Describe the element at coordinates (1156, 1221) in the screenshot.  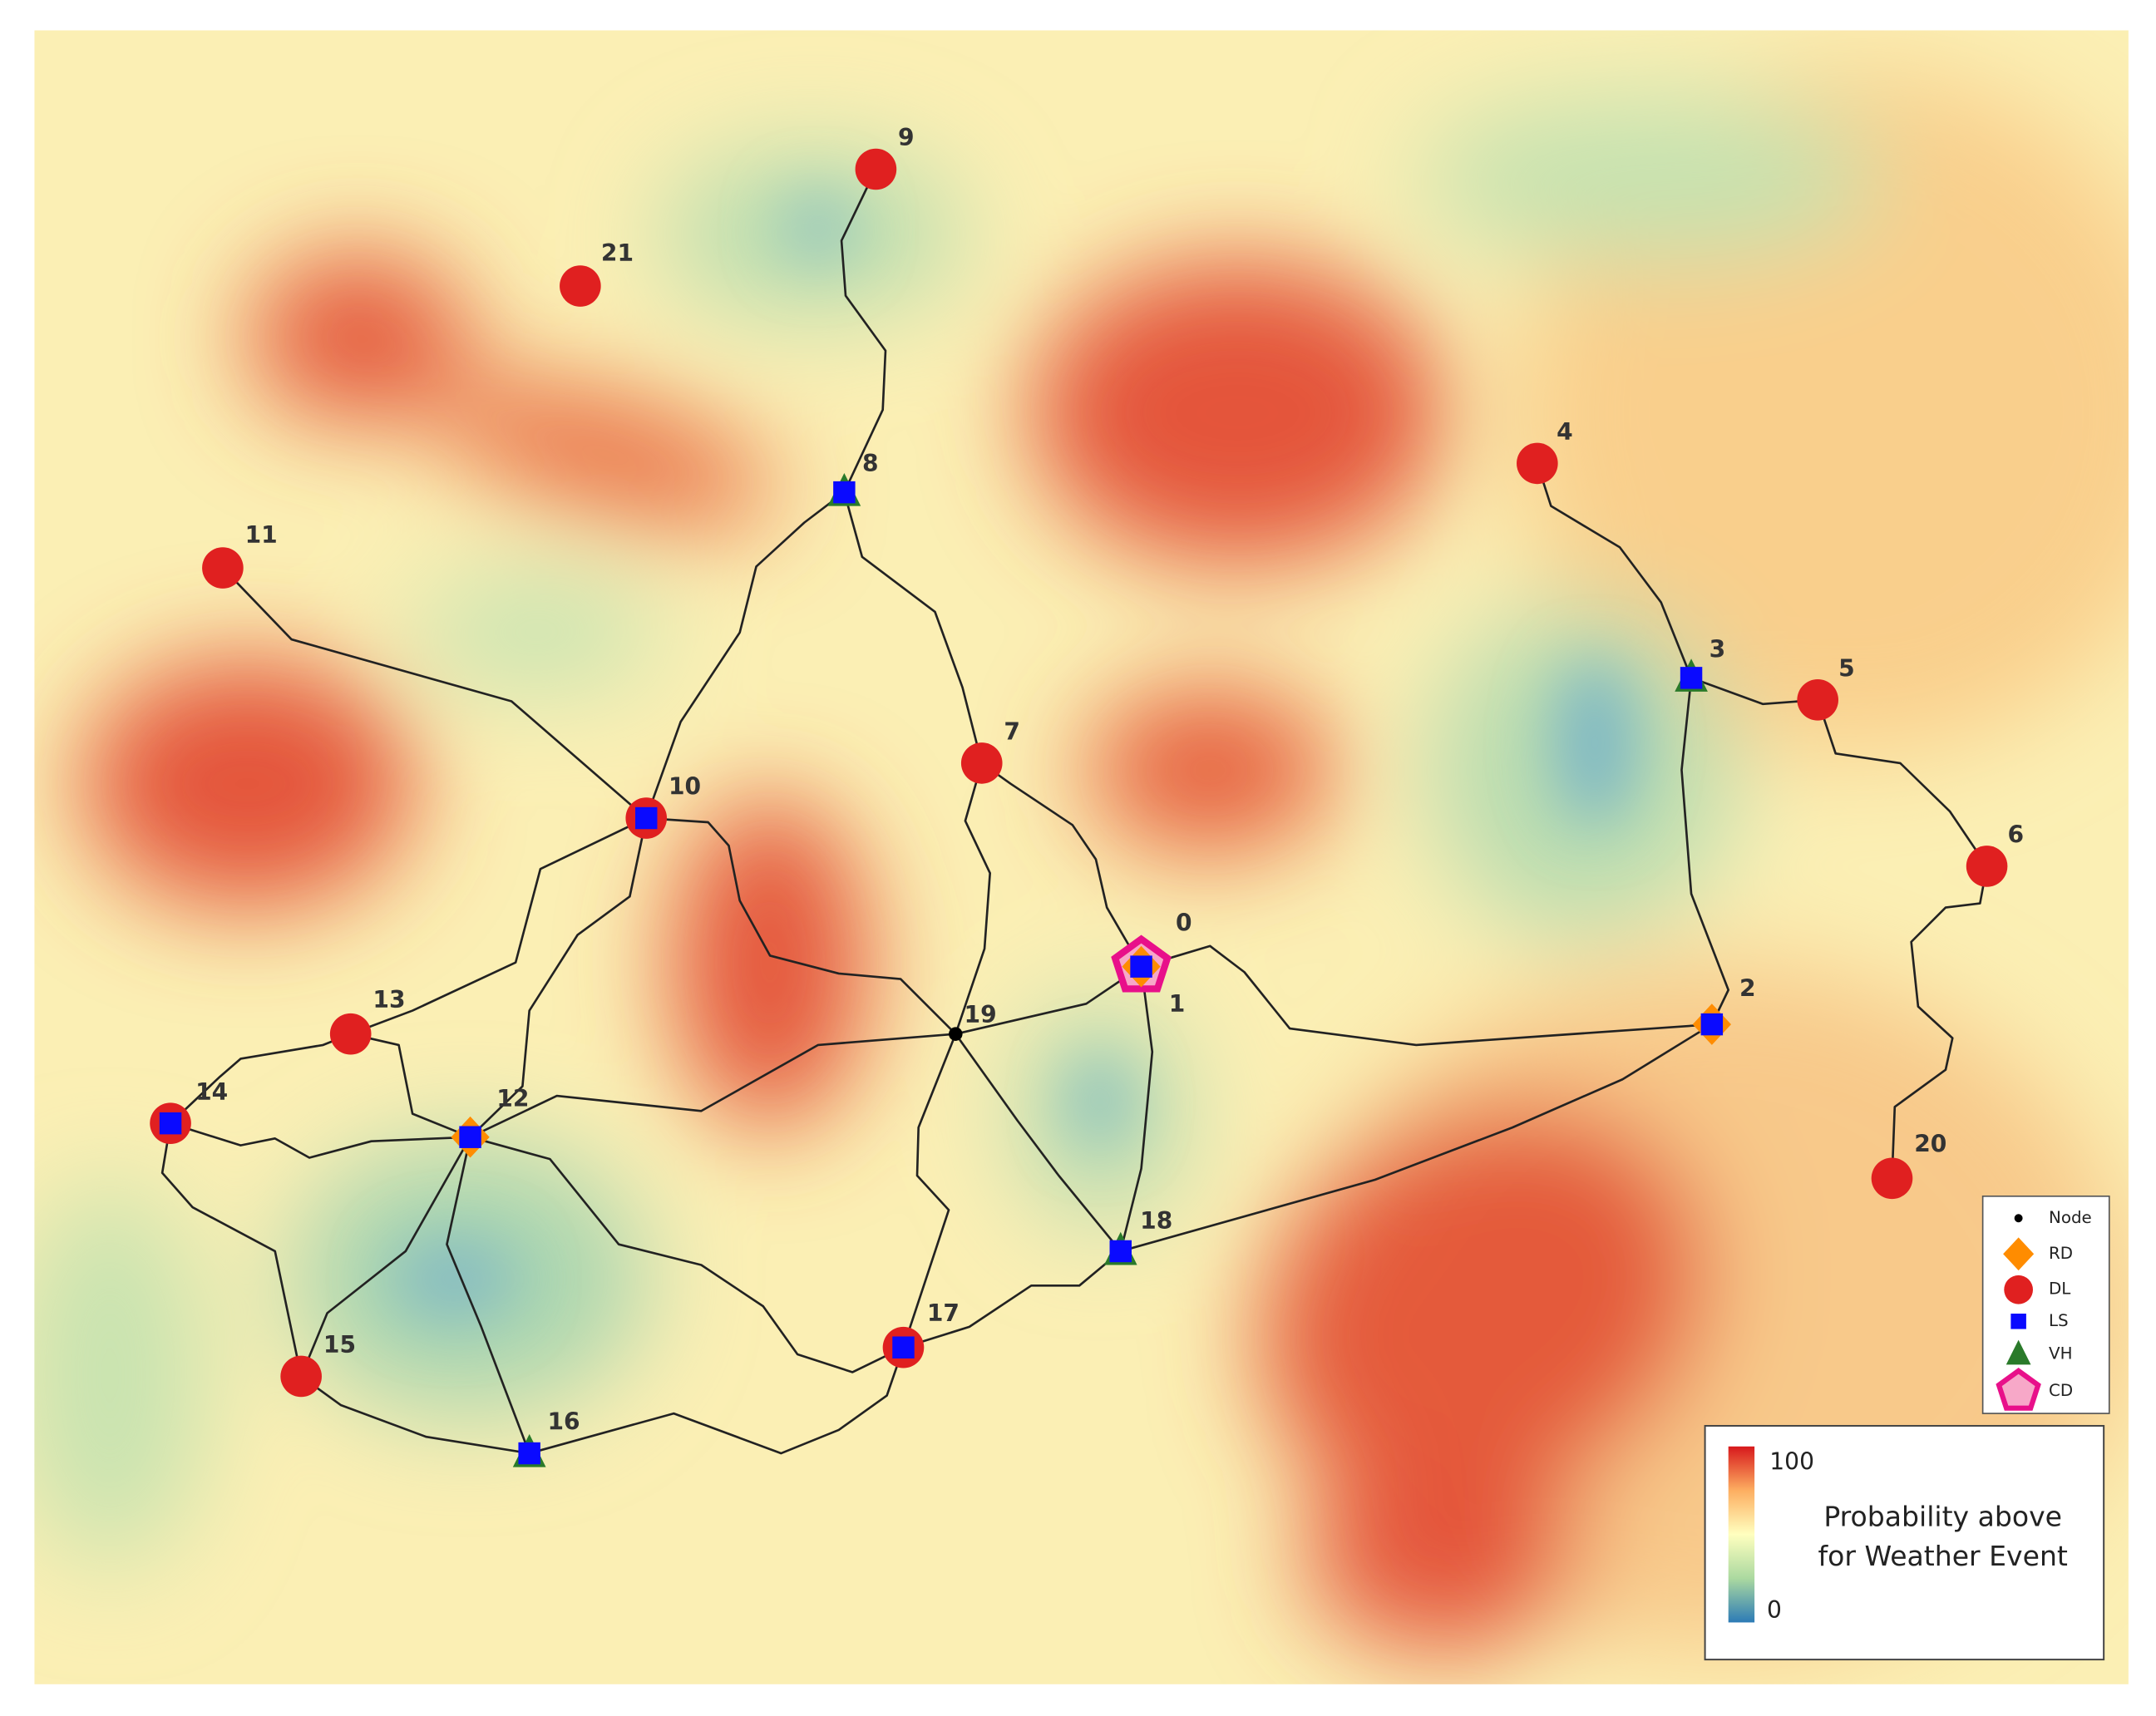
I see `node-label: 18` at that location.